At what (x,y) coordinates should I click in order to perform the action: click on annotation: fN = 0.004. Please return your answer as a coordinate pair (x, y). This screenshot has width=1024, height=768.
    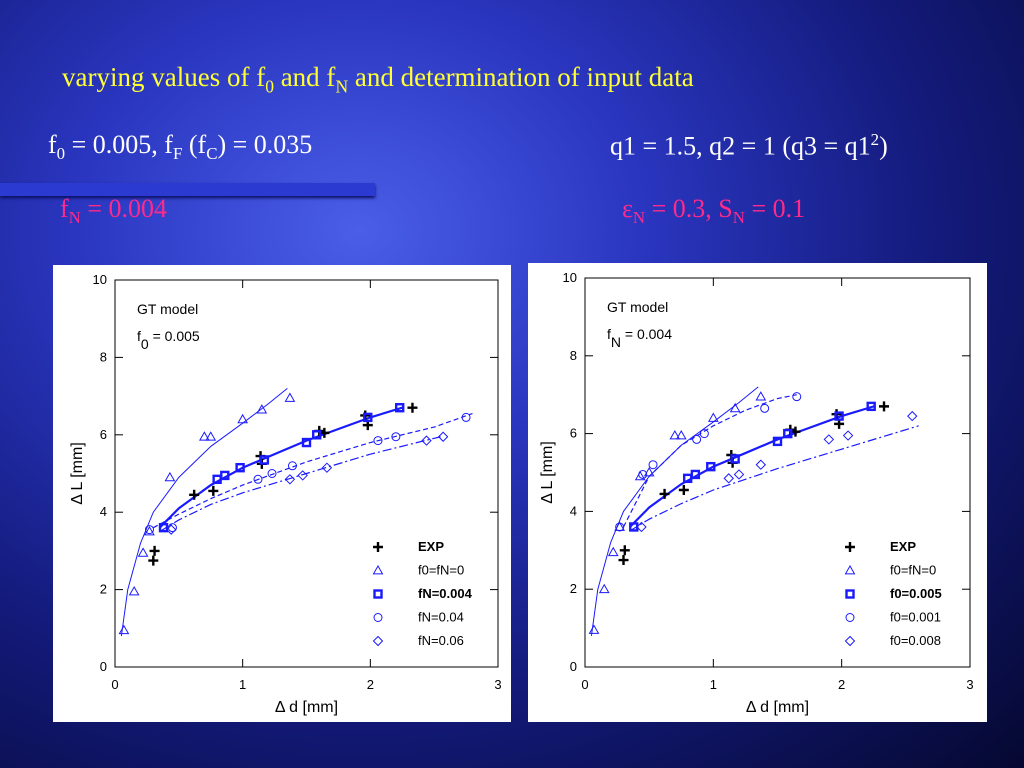
    Looking at the image, I should click on (639, 338).